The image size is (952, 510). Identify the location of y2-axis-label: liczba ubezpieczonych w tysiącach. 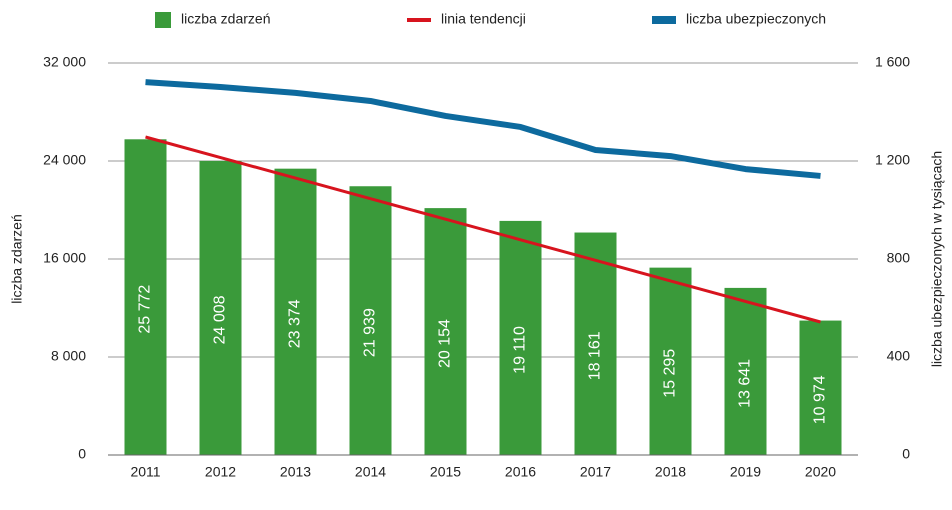
(937, 259).